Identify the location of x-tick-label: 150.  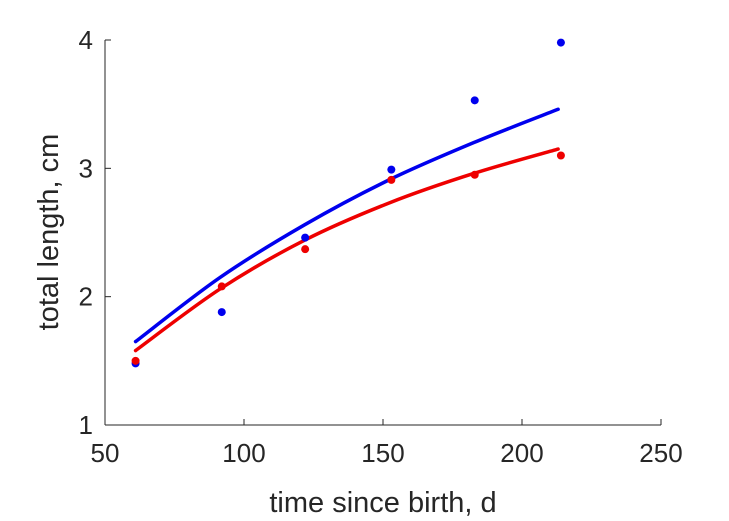
(382, 453).